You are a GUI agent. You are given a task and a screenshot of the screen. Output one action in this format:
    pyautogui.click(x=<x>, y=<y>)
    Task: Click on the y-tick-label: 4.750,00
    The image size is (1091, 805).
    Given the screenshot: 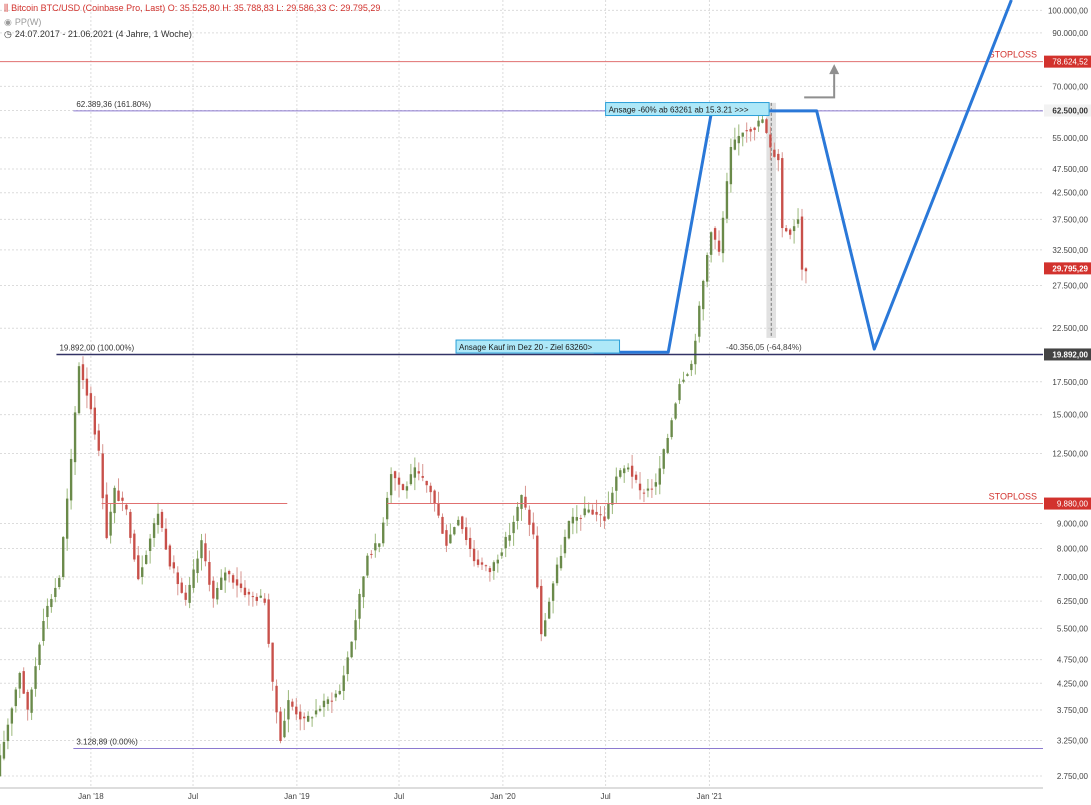 What is the action you would take?
    pyautogui.click(x=1073, y=660)
    